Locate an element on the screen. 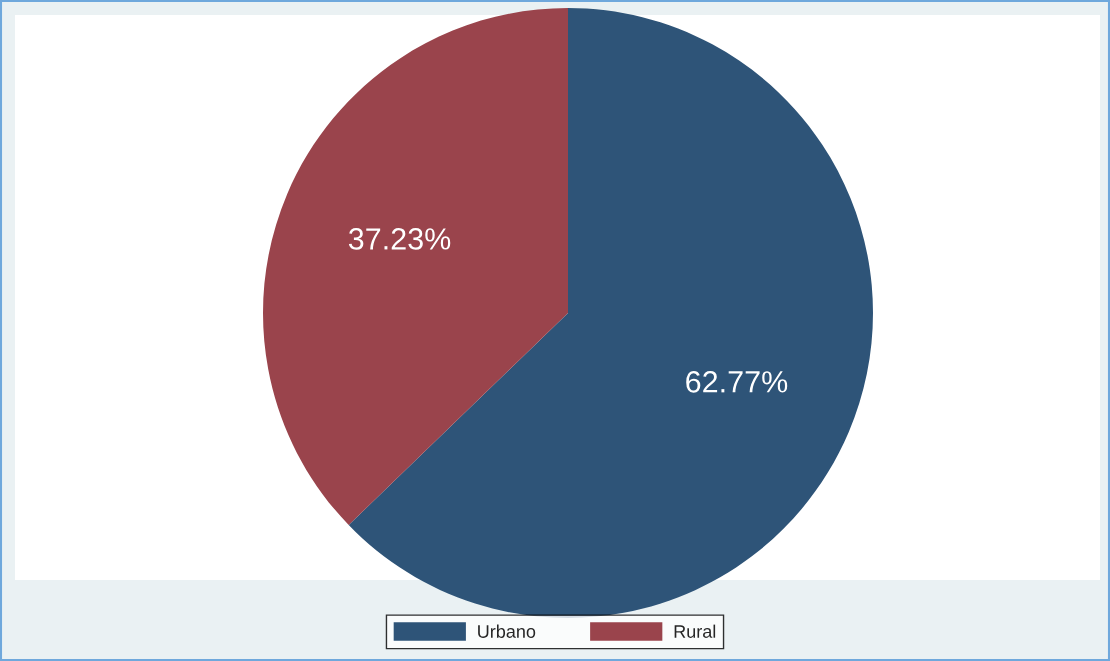 This screenshot has width=1110, height=661. legend-label: Urbano is located at coordinates (507, 631).